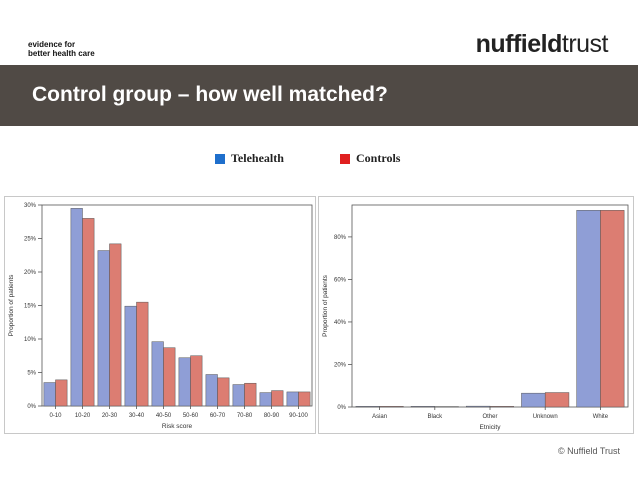  I want to click on title-banner: Control group – how well matched?, so click(319, 95).